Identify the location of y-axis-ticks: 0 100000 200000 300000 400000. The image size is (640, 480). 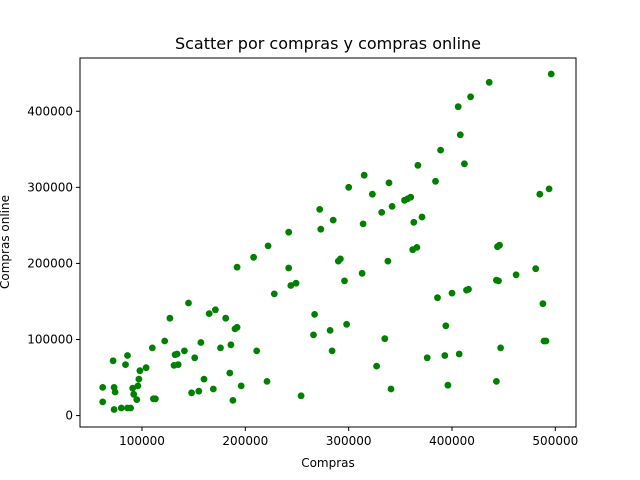
(53, 263).